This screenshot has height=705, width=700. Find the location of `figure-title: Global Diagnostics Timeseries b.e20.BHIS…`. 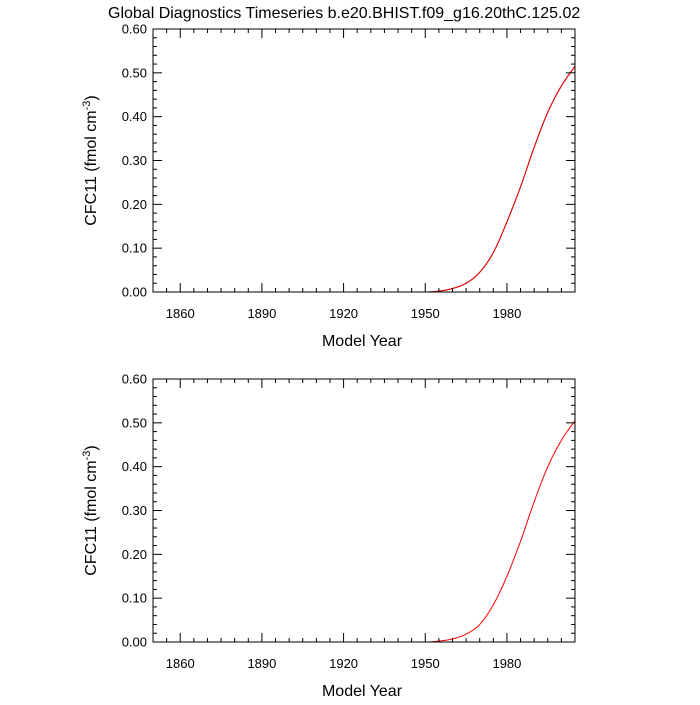

figure-title: Global Diagnostics Timeseries b.e20.BHIS… is located at coordinates (344, 13).